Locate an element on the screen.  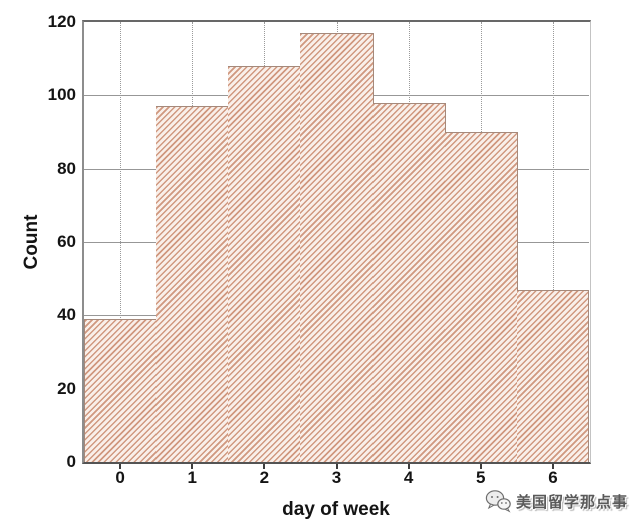
y-tick-label: 20 is located at coordinates (66, 388).